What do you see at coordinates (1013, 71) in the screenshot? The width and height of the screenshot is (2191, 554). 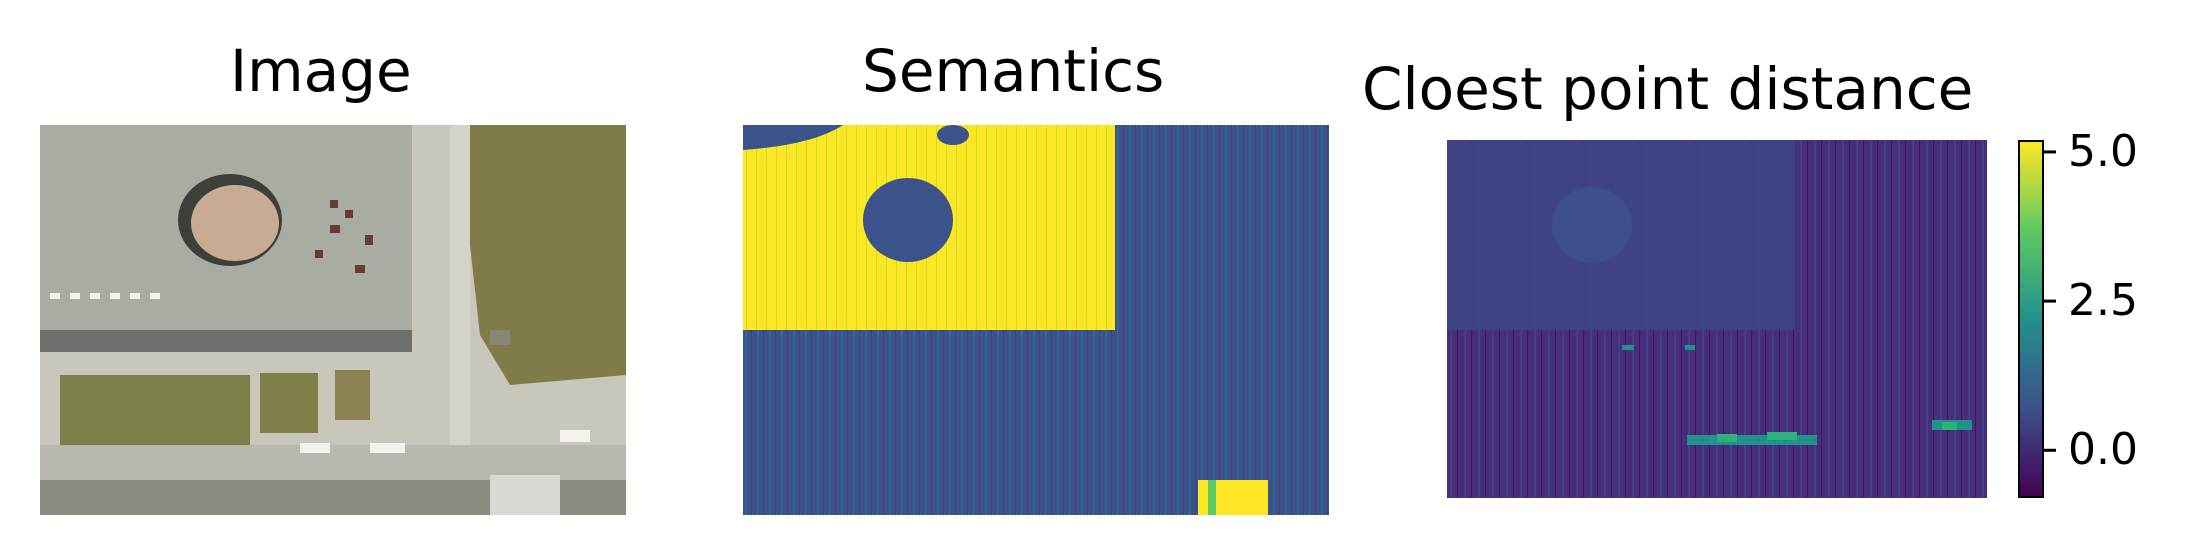 I see `panel-title-semantics: Semantics` at bounding box center [1013, 71].